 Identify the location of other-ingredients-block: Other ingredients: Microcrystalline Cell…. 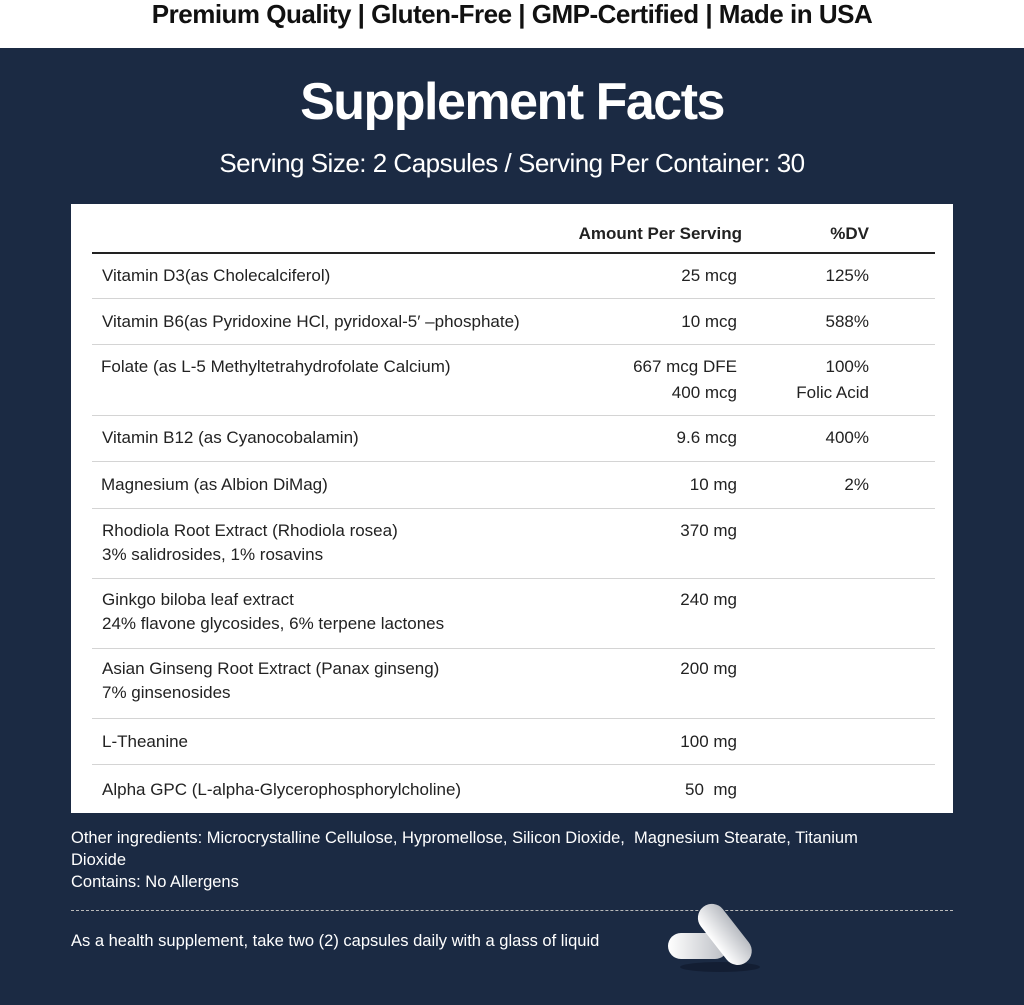
(481, 860).